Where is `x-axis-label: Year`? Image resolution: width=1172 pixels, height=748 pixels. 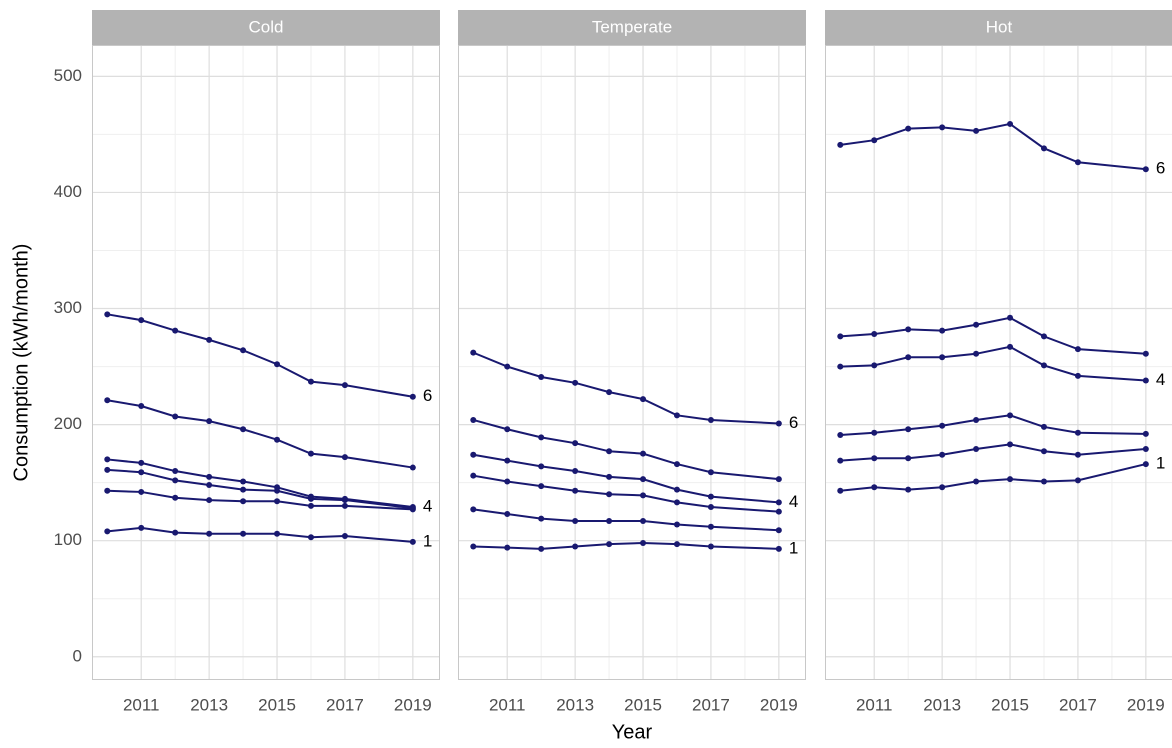 x-axis-label: Year is located at coordinates (632, 732).